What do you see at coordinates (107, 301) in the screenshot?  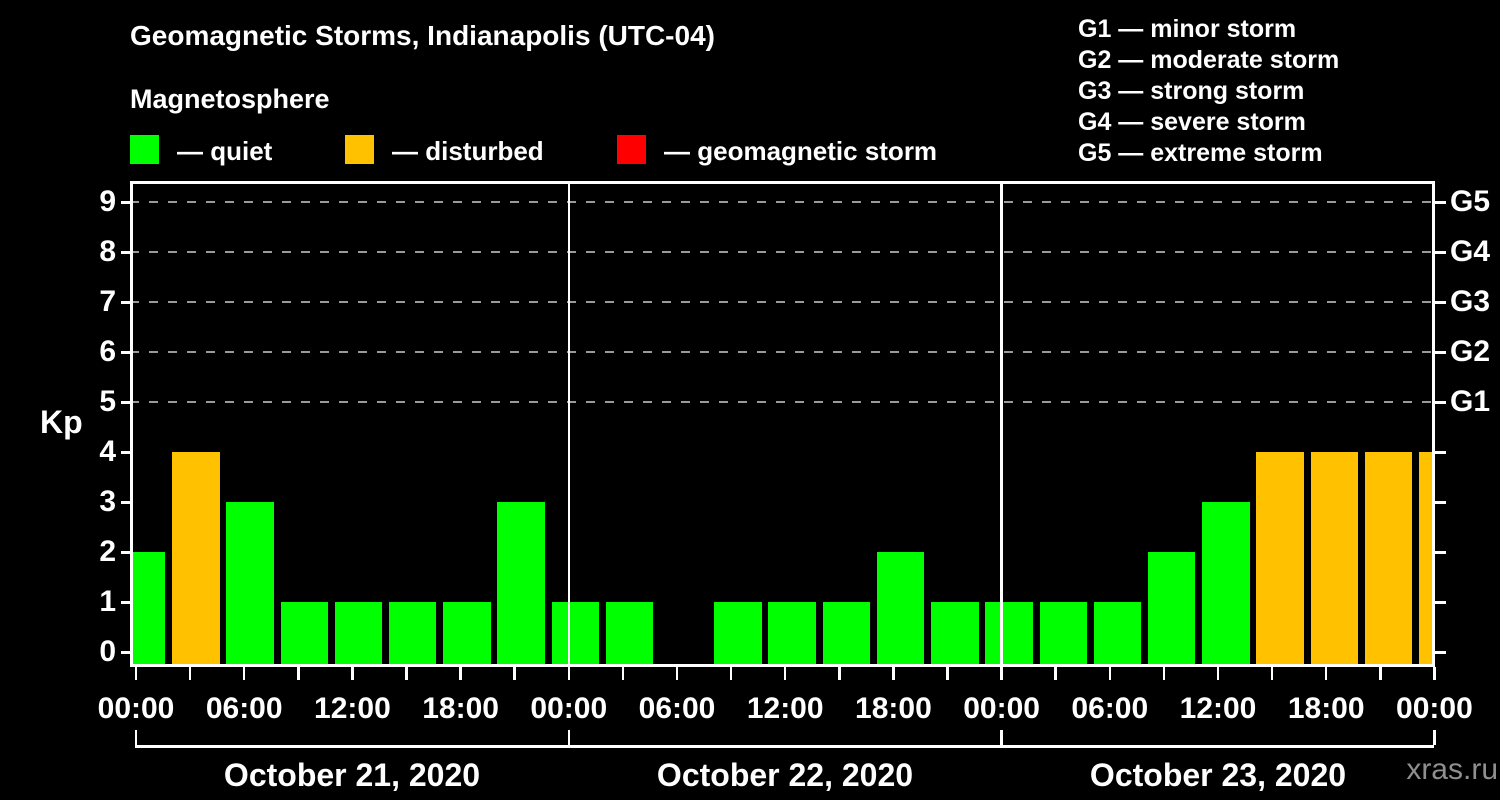 I see `y-axis-tick-label: 7` at bounding box center [107, 301].